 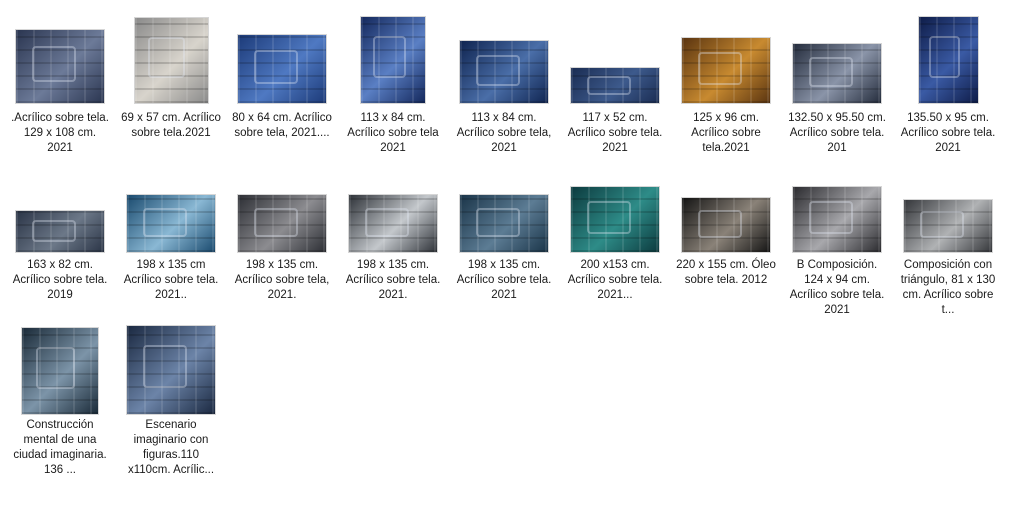 What do you see at coordinates (726, 133) in the screenshot?
I see `file-name-label: 125 x 96 cm. Acrílico sobre tela.2021` at bounding box center [726, 133].